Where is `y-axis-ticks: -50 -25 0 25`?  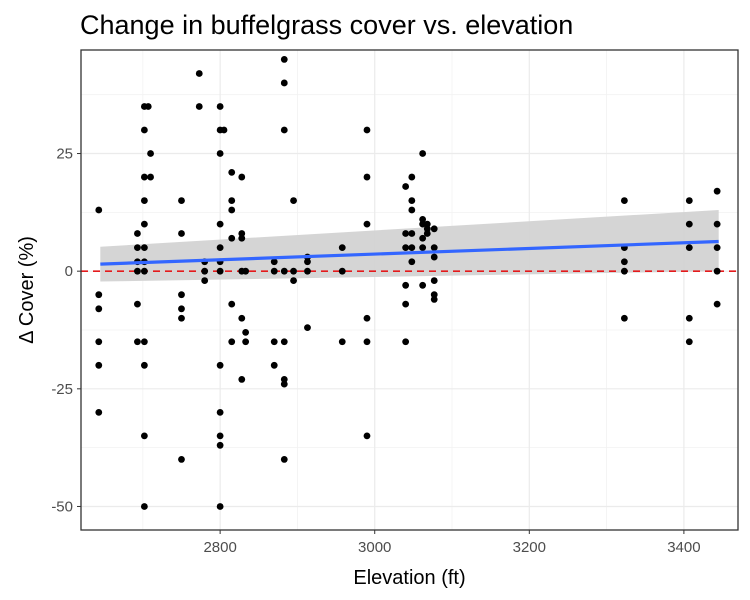
y-axis-ticks: -50 -25 0 25 is located at coordinates (66, 330).